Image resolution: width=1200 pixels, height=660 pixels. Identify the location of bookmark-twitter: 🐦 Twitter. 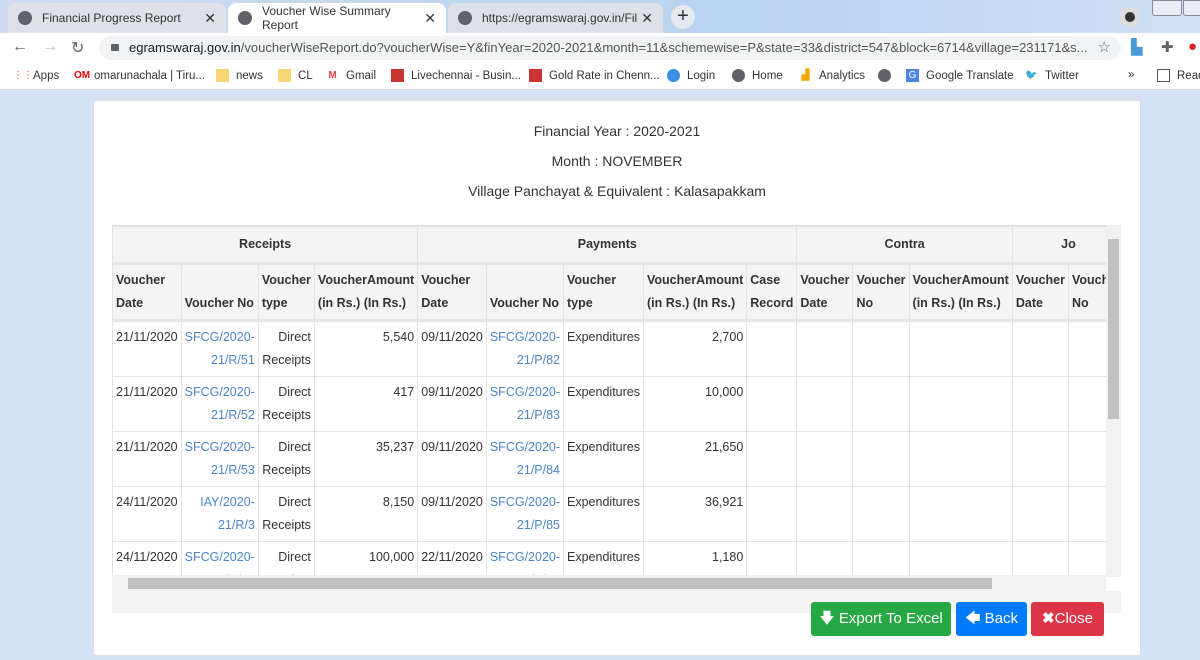
(1052, 75).